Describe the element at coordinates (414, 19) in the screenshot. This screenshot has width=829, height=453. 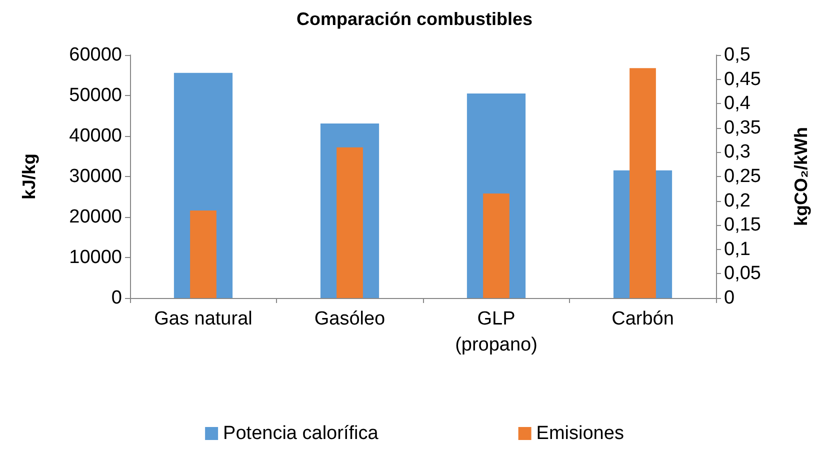
I see `chart-title: Comparación combustibles` at that location.